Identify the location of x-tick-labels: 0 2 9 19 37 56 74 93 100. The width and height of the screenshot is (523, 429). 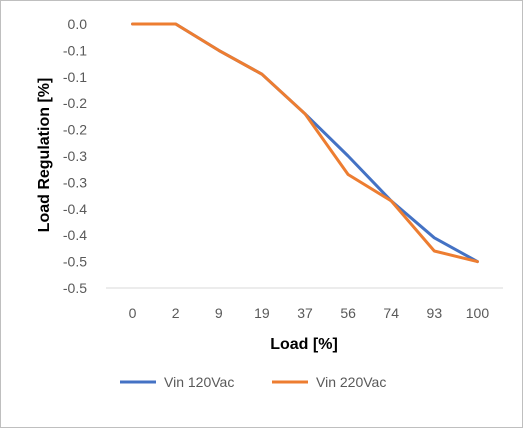
(309, 313).